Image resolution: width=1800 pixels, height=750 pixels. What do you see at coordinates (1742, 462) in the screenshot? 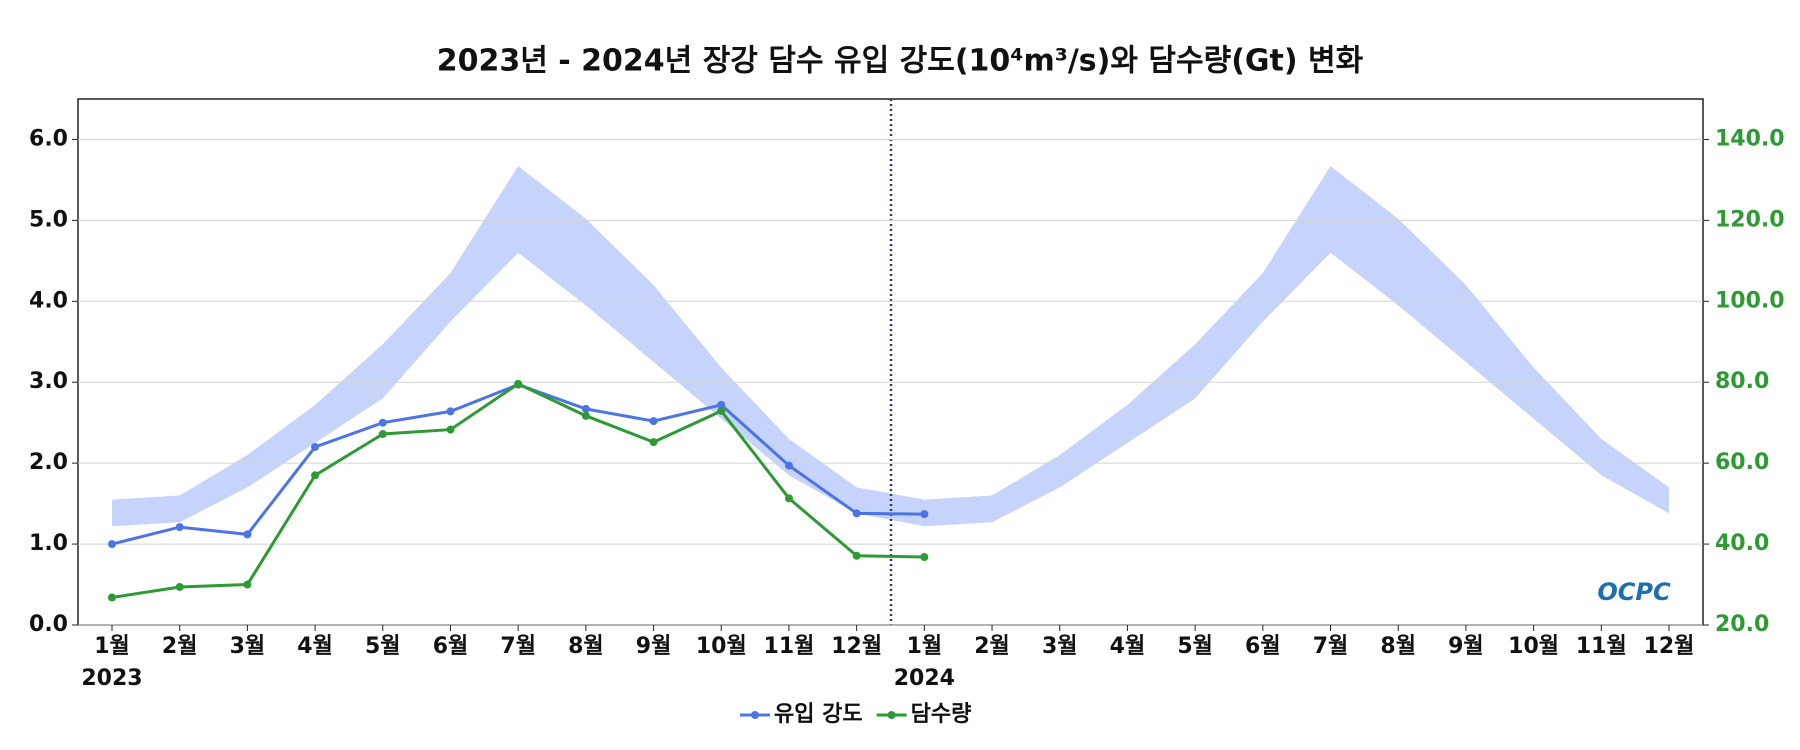
I see `y2-tick-label: 60.0` at bounding box center [1742, 462].